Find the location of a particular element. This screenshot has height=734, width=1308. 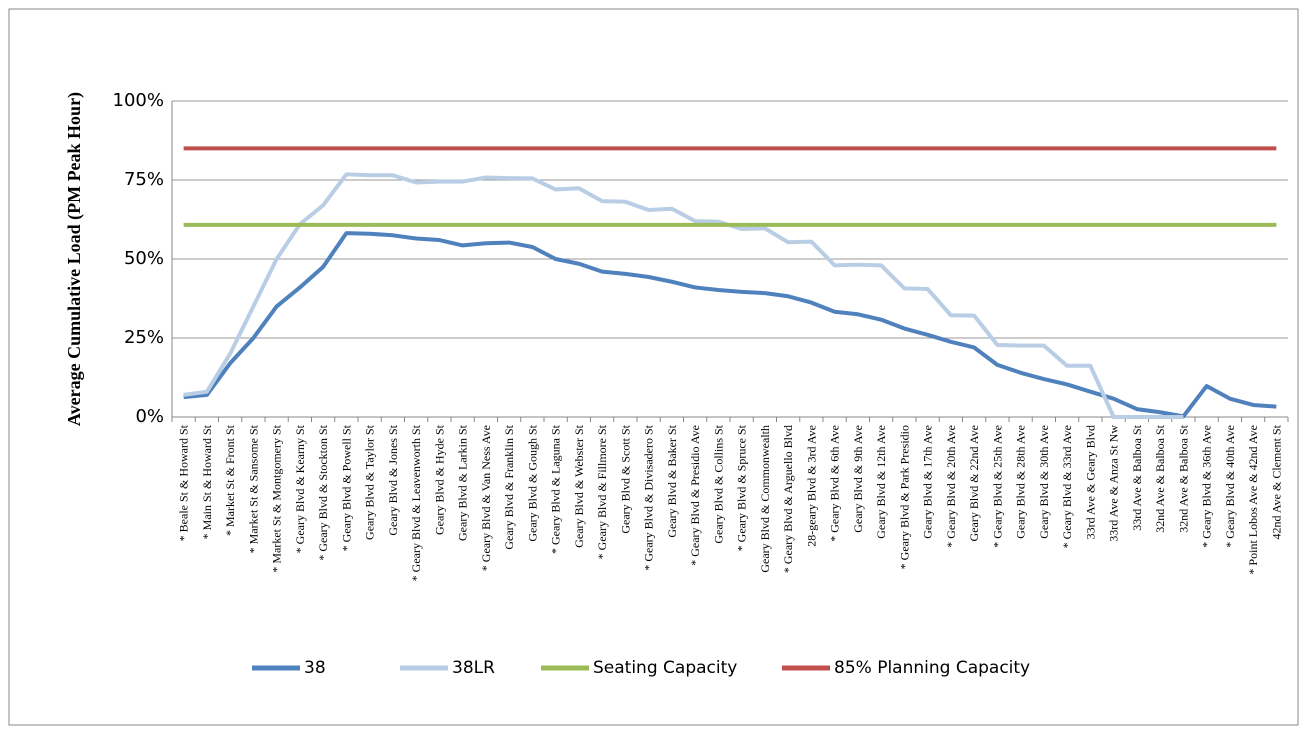

y-tick-label: 50% is located at coordinates (144, 258).